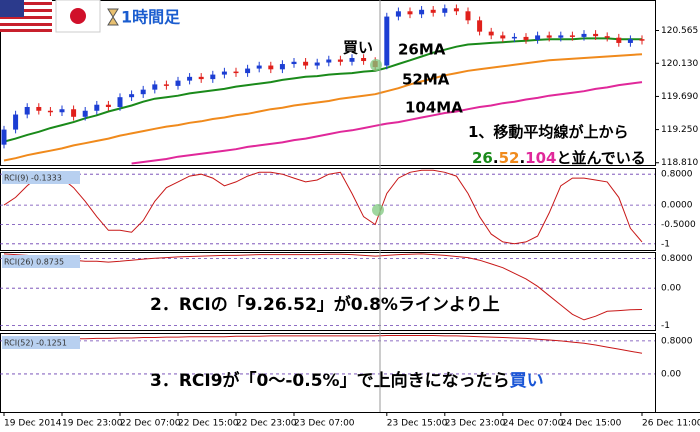  Describe the element at coordinates (387, 123) in the screenshot. I see `ma-line` at that location.